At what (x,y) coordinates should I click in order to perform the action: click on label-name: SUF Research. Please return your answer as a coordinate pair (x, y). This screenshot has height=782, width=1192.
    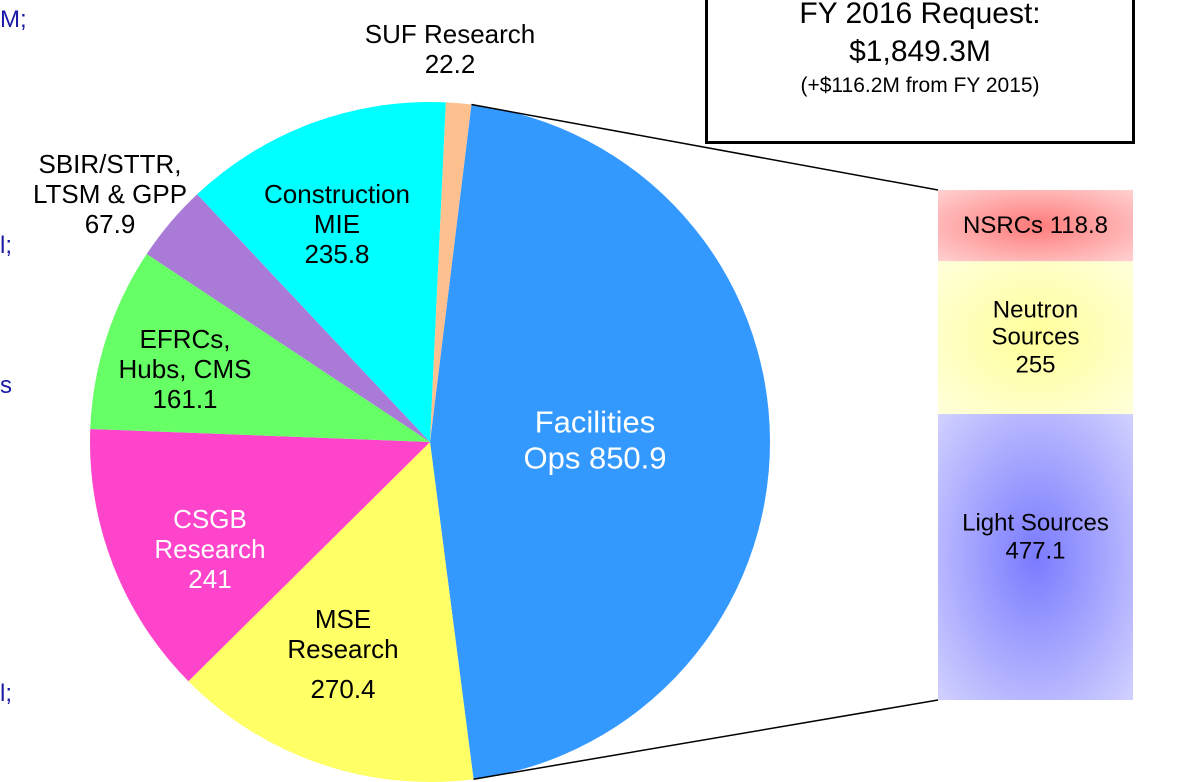
    Looking at the image, I should click on (450, 34).